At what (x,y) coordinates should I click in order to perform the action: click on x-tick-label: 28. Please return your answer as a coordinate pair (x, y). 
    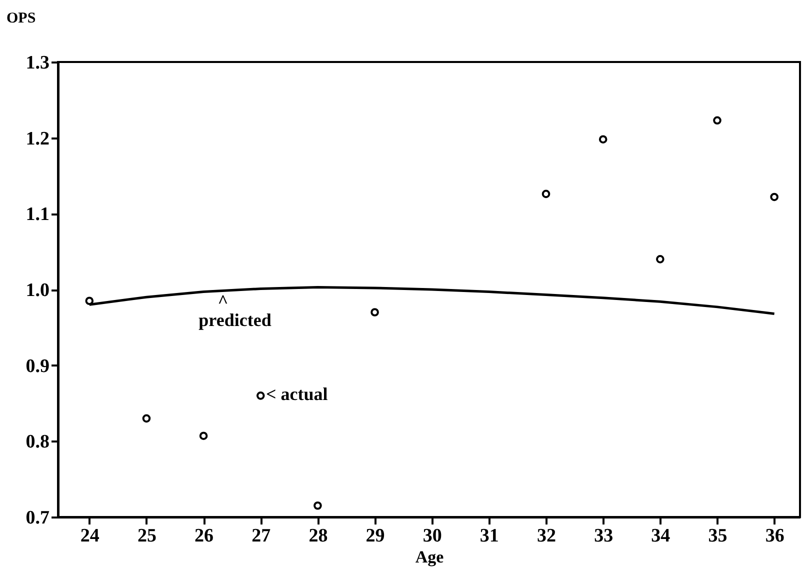
    Looking at the image, I should click on (318, 536).